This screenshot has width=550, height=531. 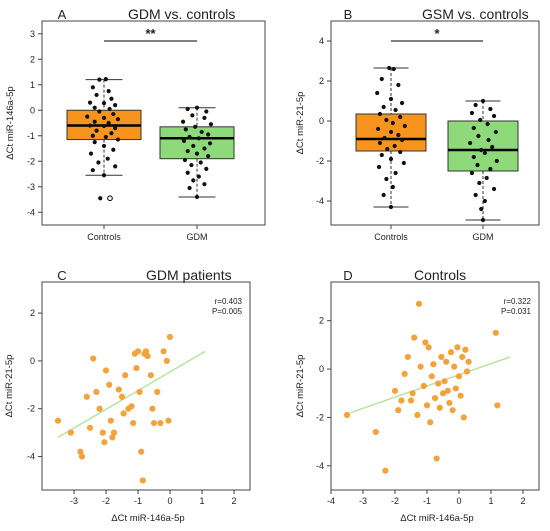 What do you see at coordinates (321, 41) in the screenshot?
I see `y-tick-label: 4` at bounding box center [321, 41].